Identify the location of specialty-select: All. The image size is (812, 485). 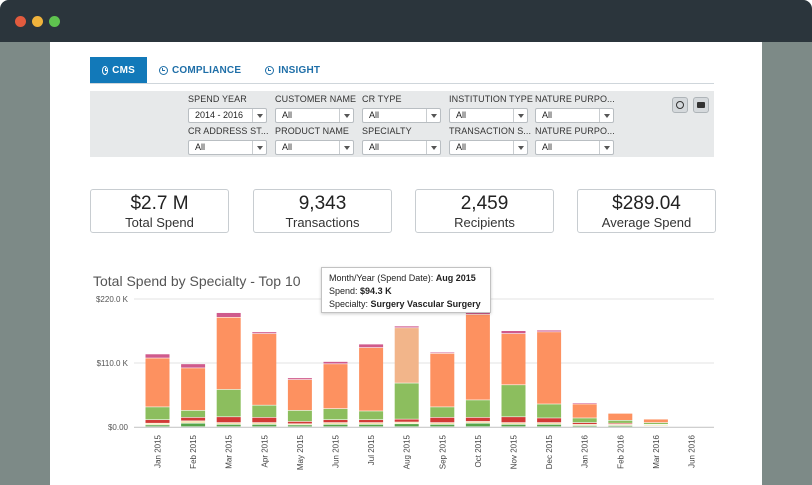
(401, 147).